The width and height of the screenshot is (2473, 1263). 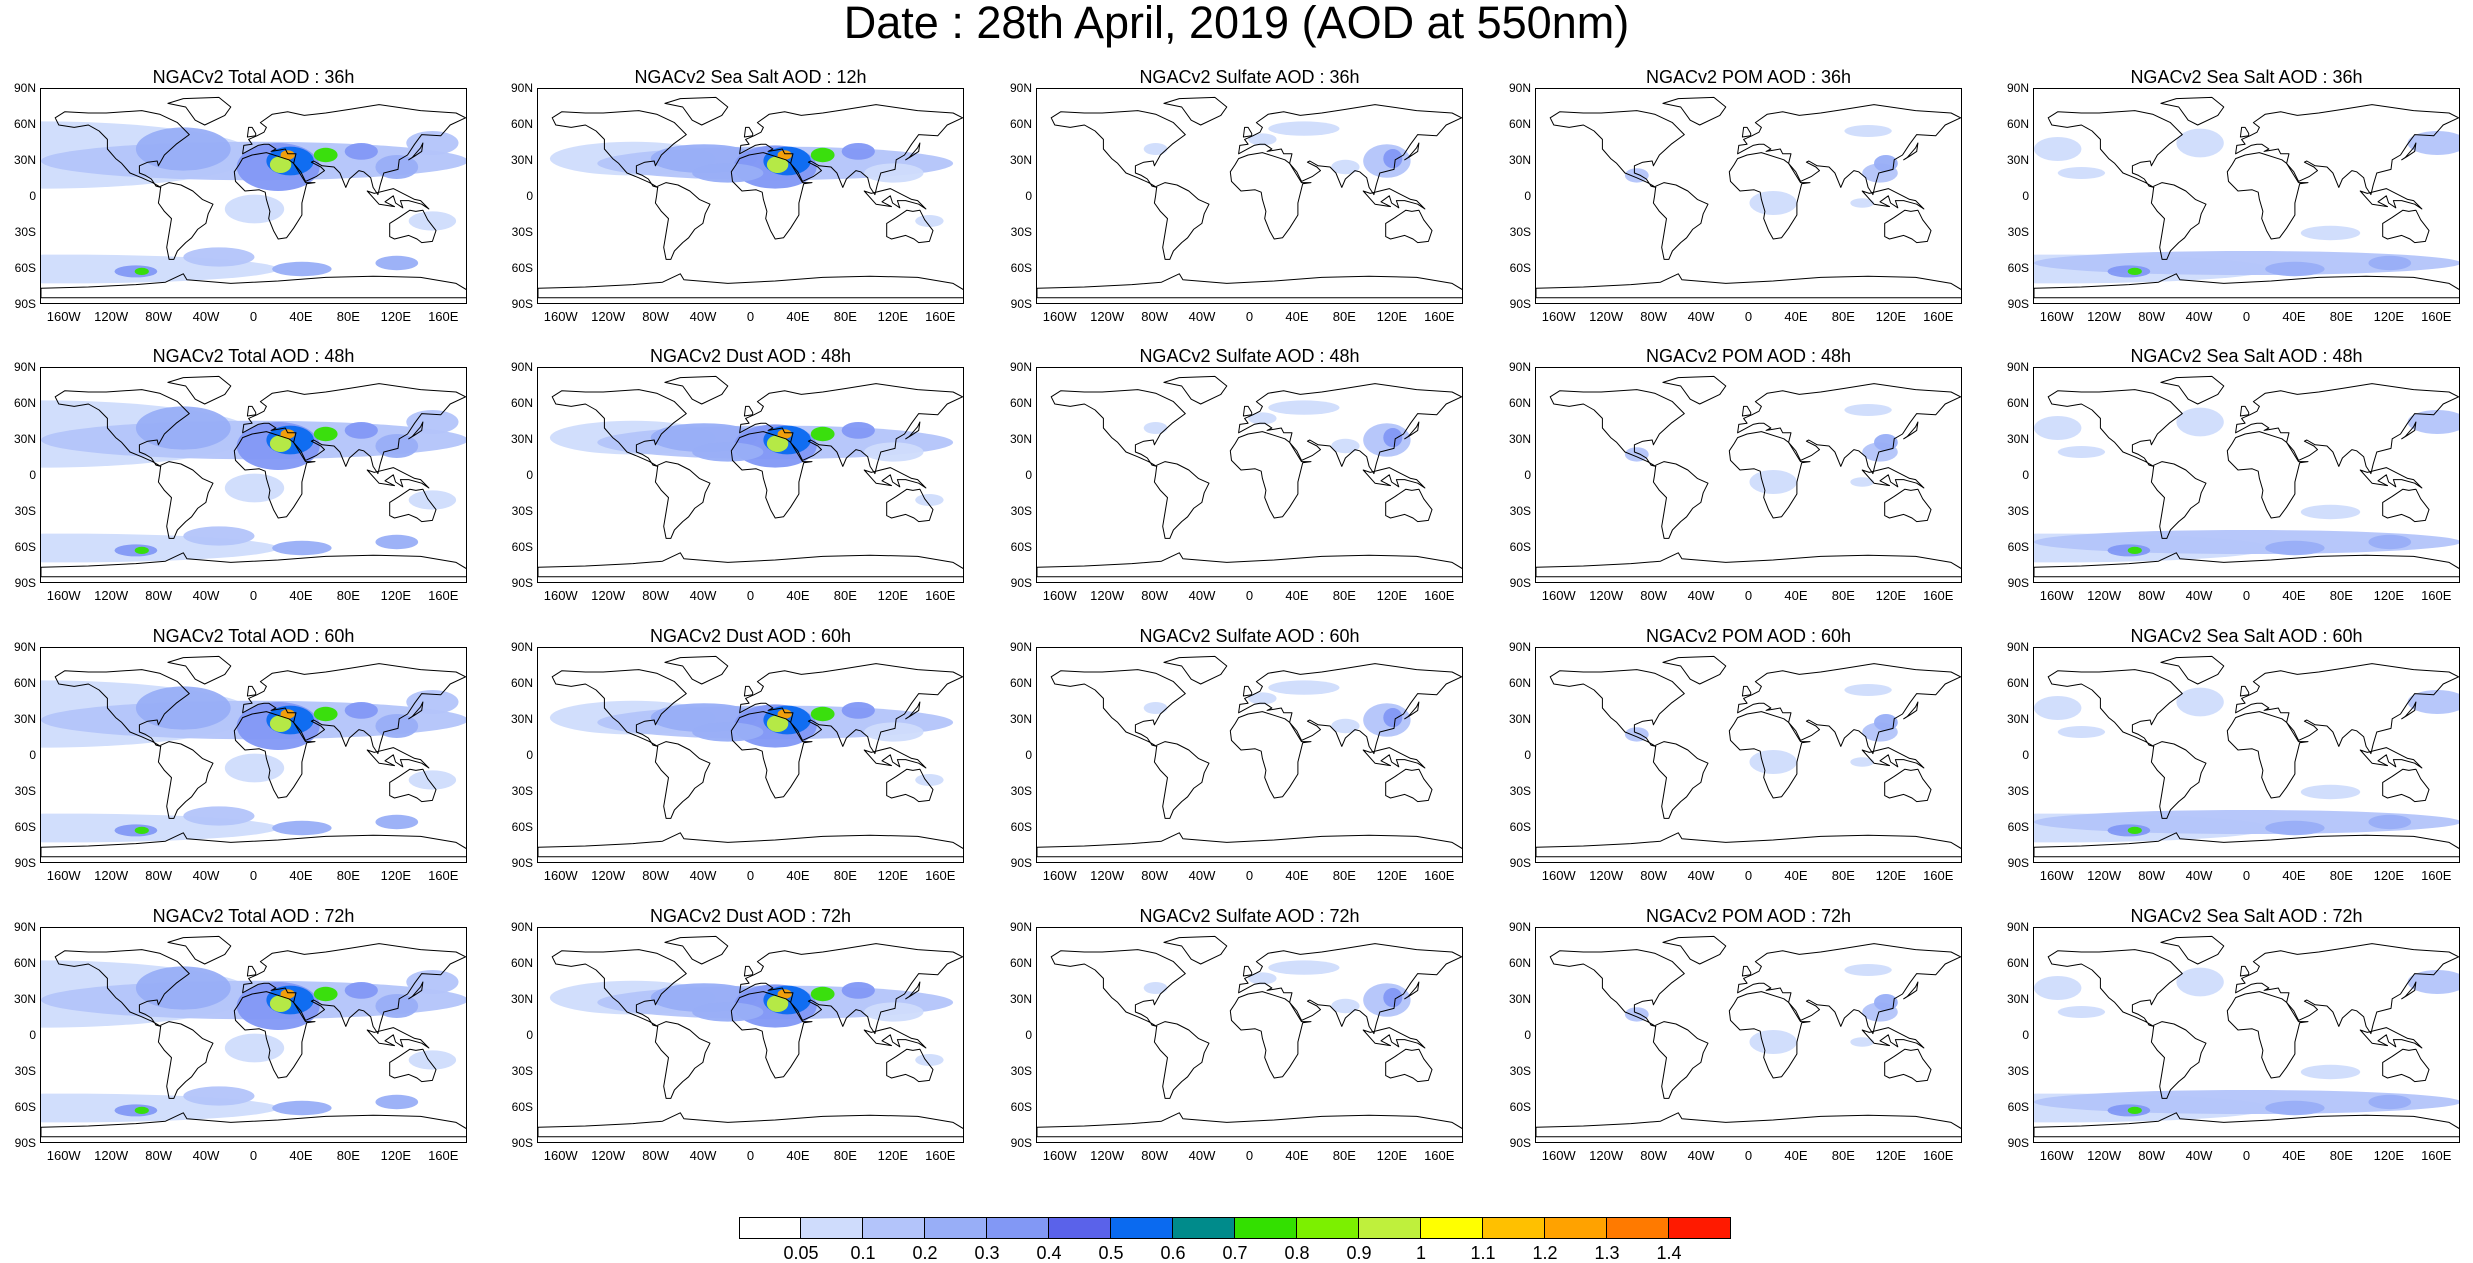 What do you see at coordinates (348, 1155) in the screenshot?
I see `longitude-tick-label: 80E` at bounding box center [348, 1155].